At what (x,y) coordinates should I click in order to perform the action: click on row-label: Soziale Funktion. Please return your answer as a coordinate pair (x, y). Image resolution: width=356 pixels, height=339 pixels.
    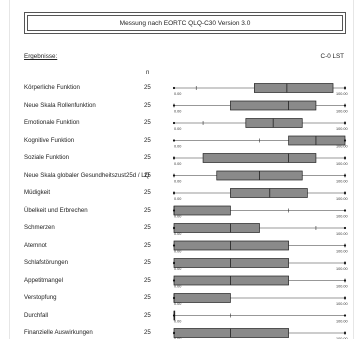
    Looking at the image, I should click on (47, 157).